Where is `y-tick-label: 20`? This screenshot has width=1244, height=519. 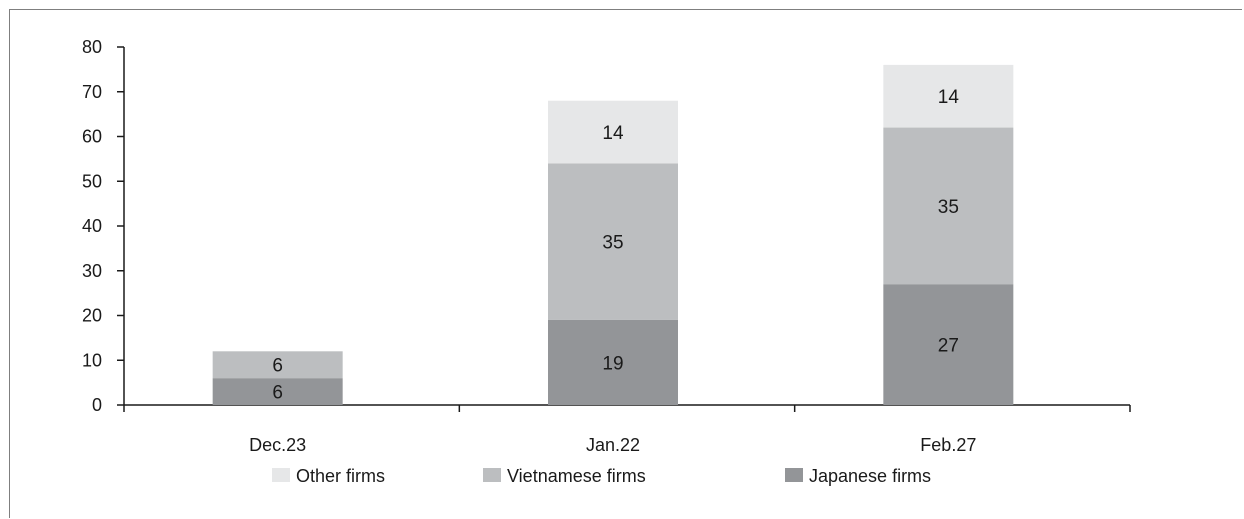
y-tick-label: 20 is located at coordinates (92, 316).